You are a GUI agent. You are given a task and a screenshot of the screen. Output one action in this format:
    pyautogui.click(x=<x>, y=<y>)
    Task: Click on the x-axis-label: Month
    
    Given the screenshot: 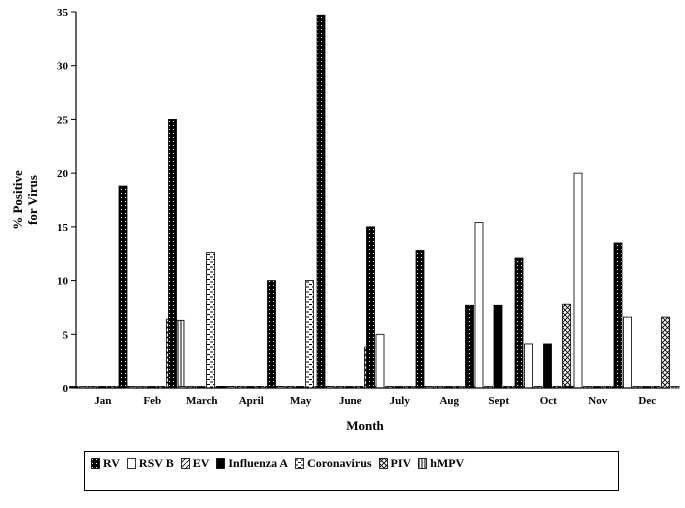 What is the action you would take?
    pyautogui.click(x=365, y=425)
    